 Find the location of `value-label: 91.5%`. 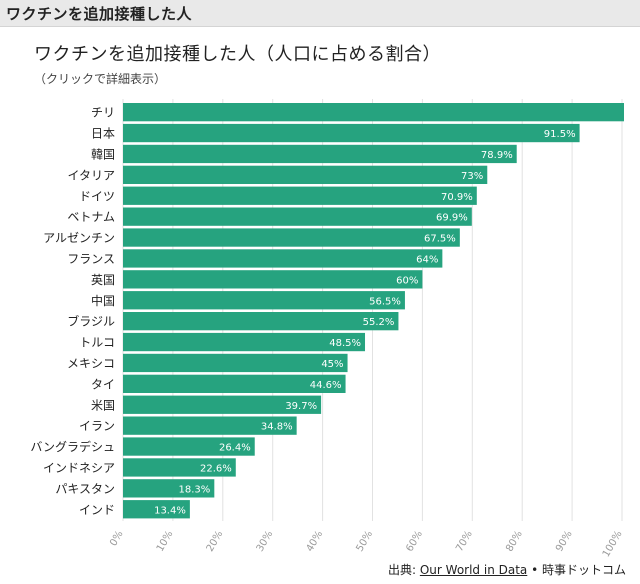

value-label: 91.5% is located at coordinates (560, 134).